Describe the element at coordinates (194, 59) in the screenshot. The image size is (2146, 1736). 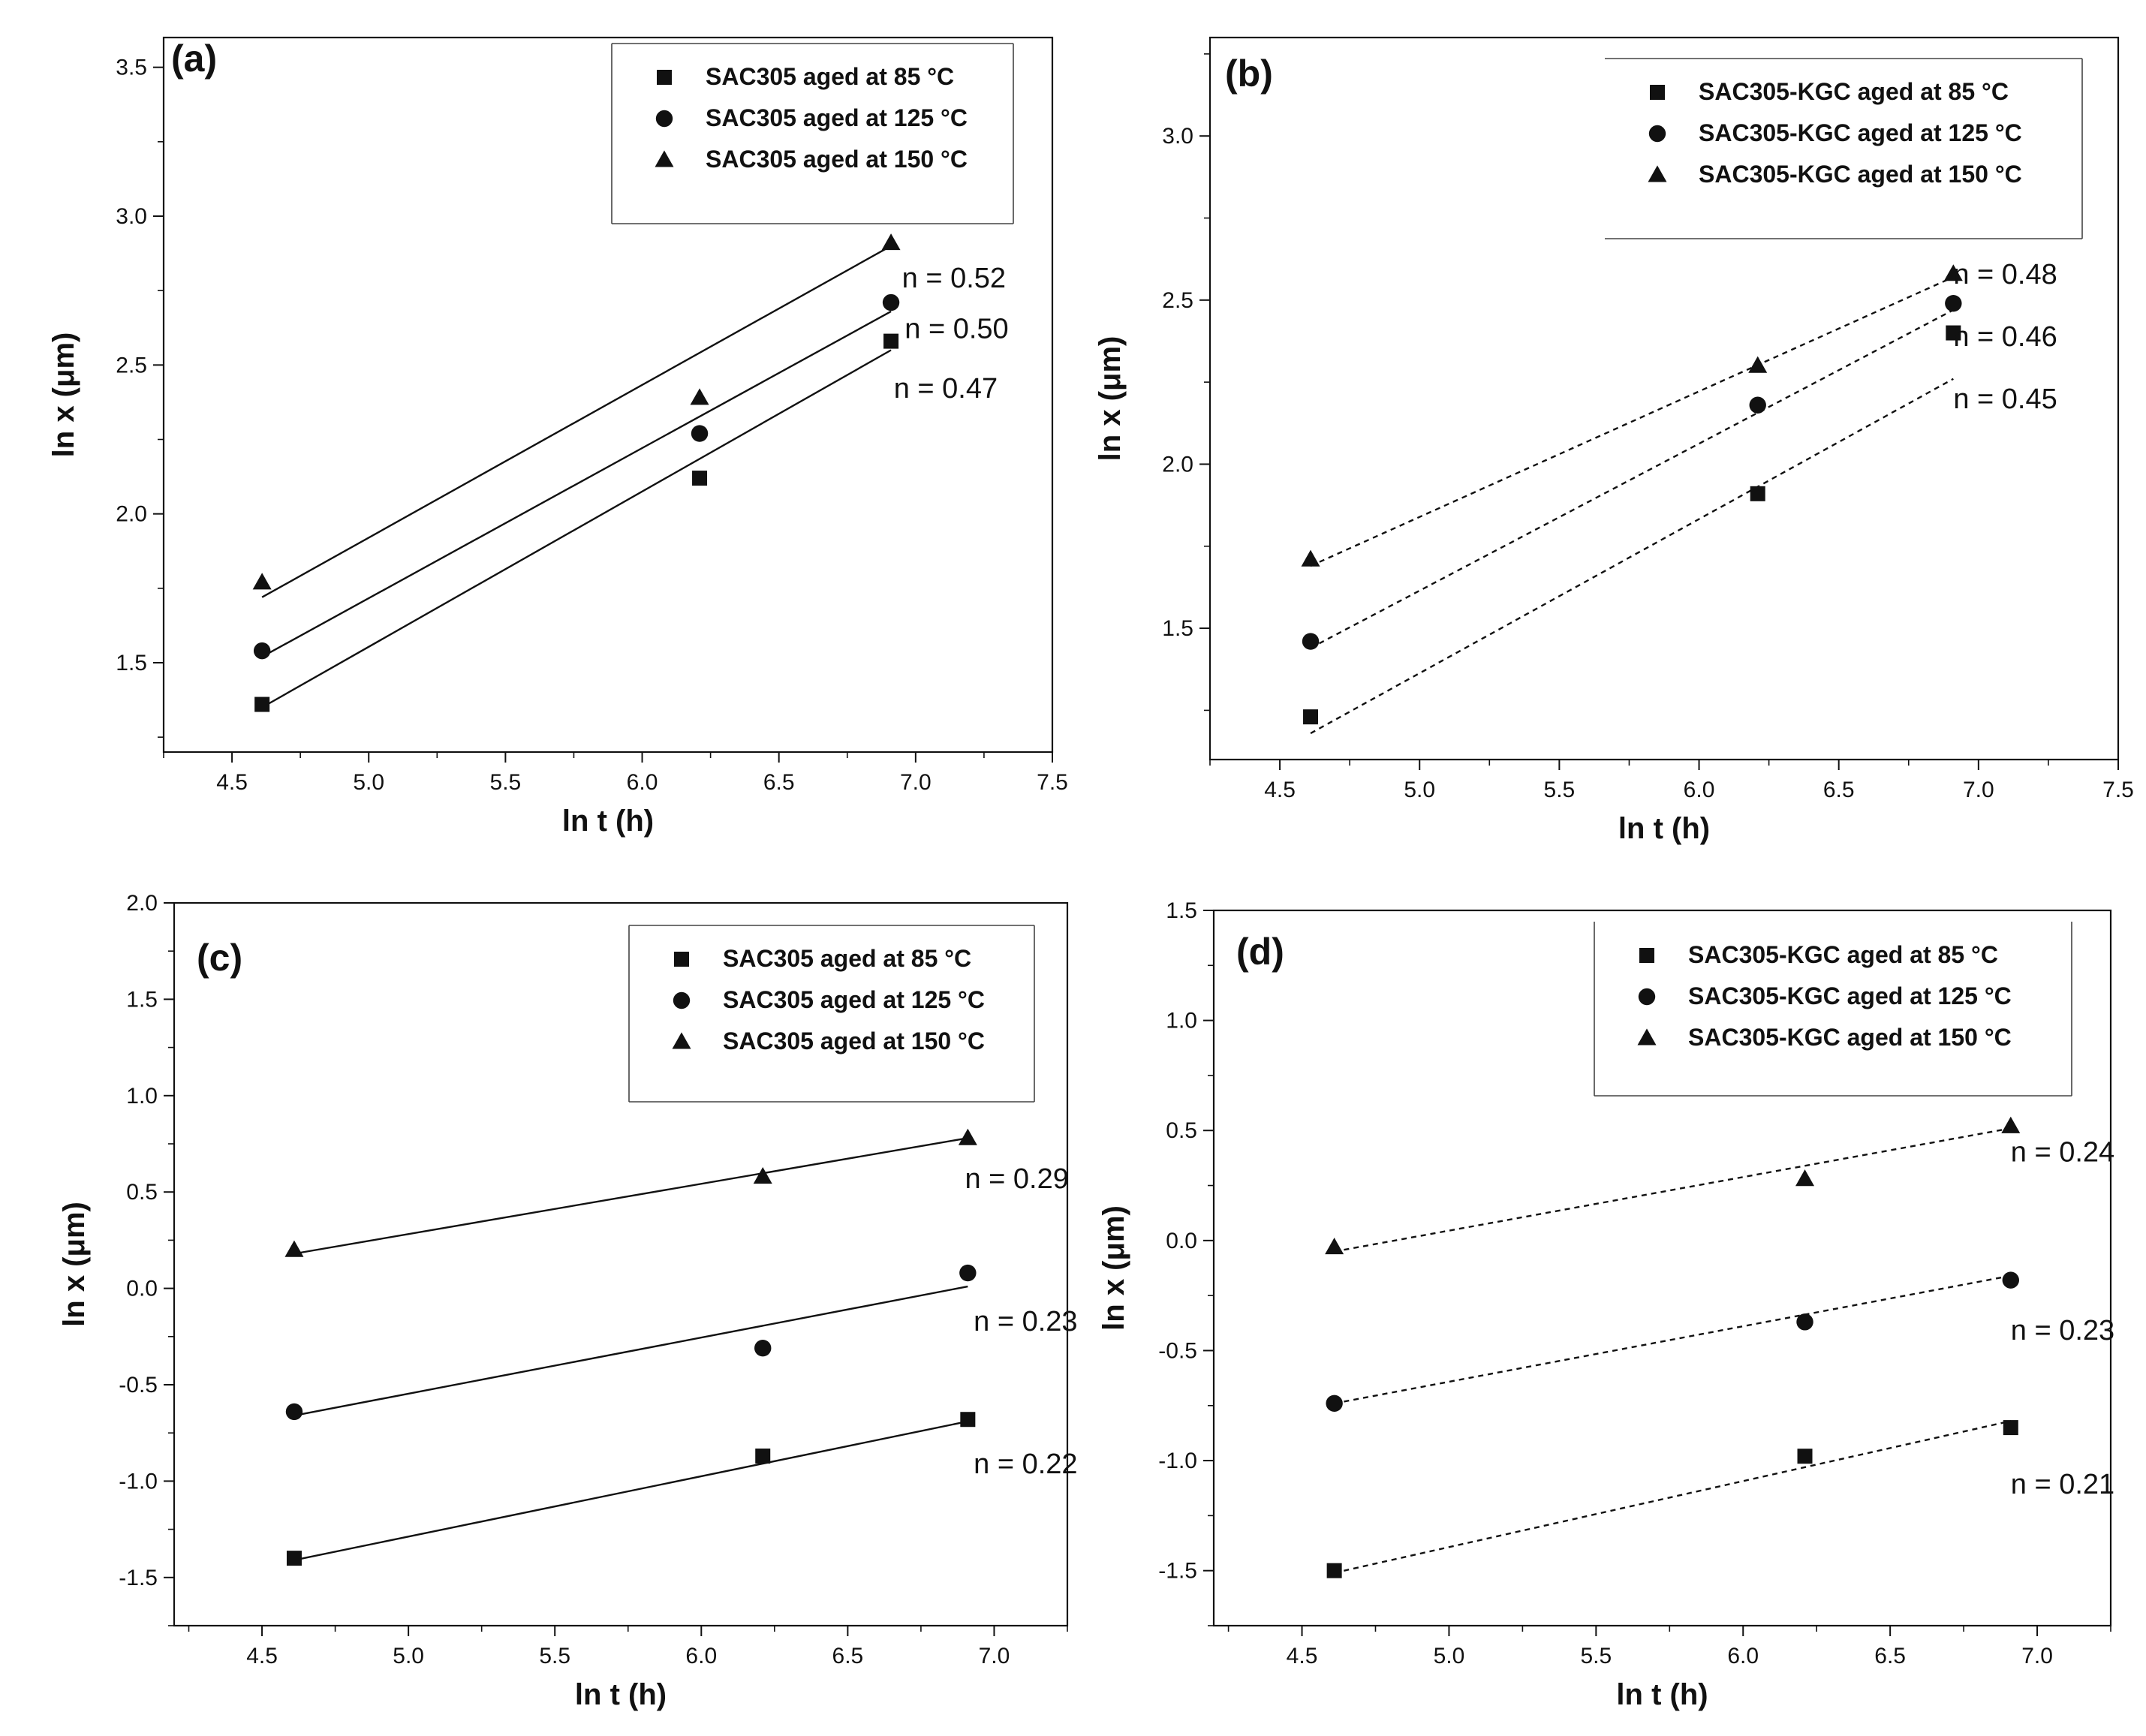
I see `panel-label: (a)` at that location.